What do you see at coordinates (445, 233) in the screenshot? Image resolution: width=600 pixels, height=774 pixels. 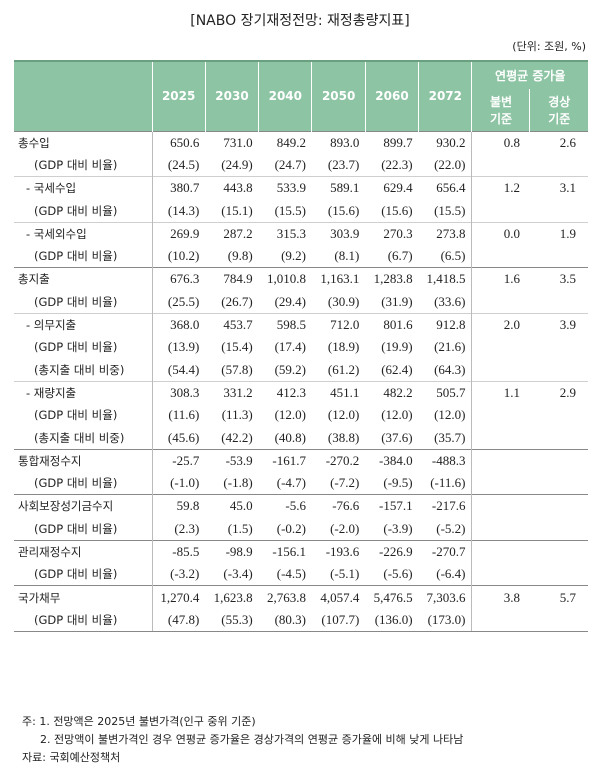 I see `value-cell: 273.8` at bounding box center [445, 233].